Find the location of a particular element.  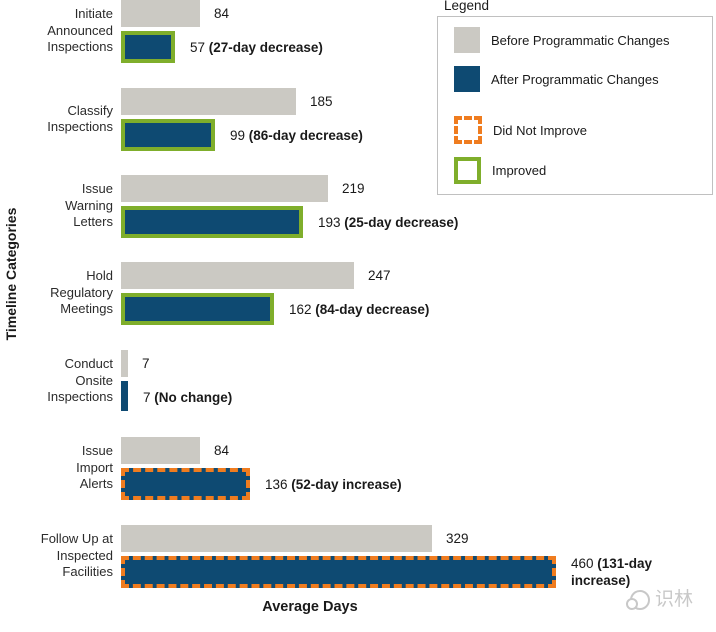

watermark: 识林 is located at coordinates (659, 600).